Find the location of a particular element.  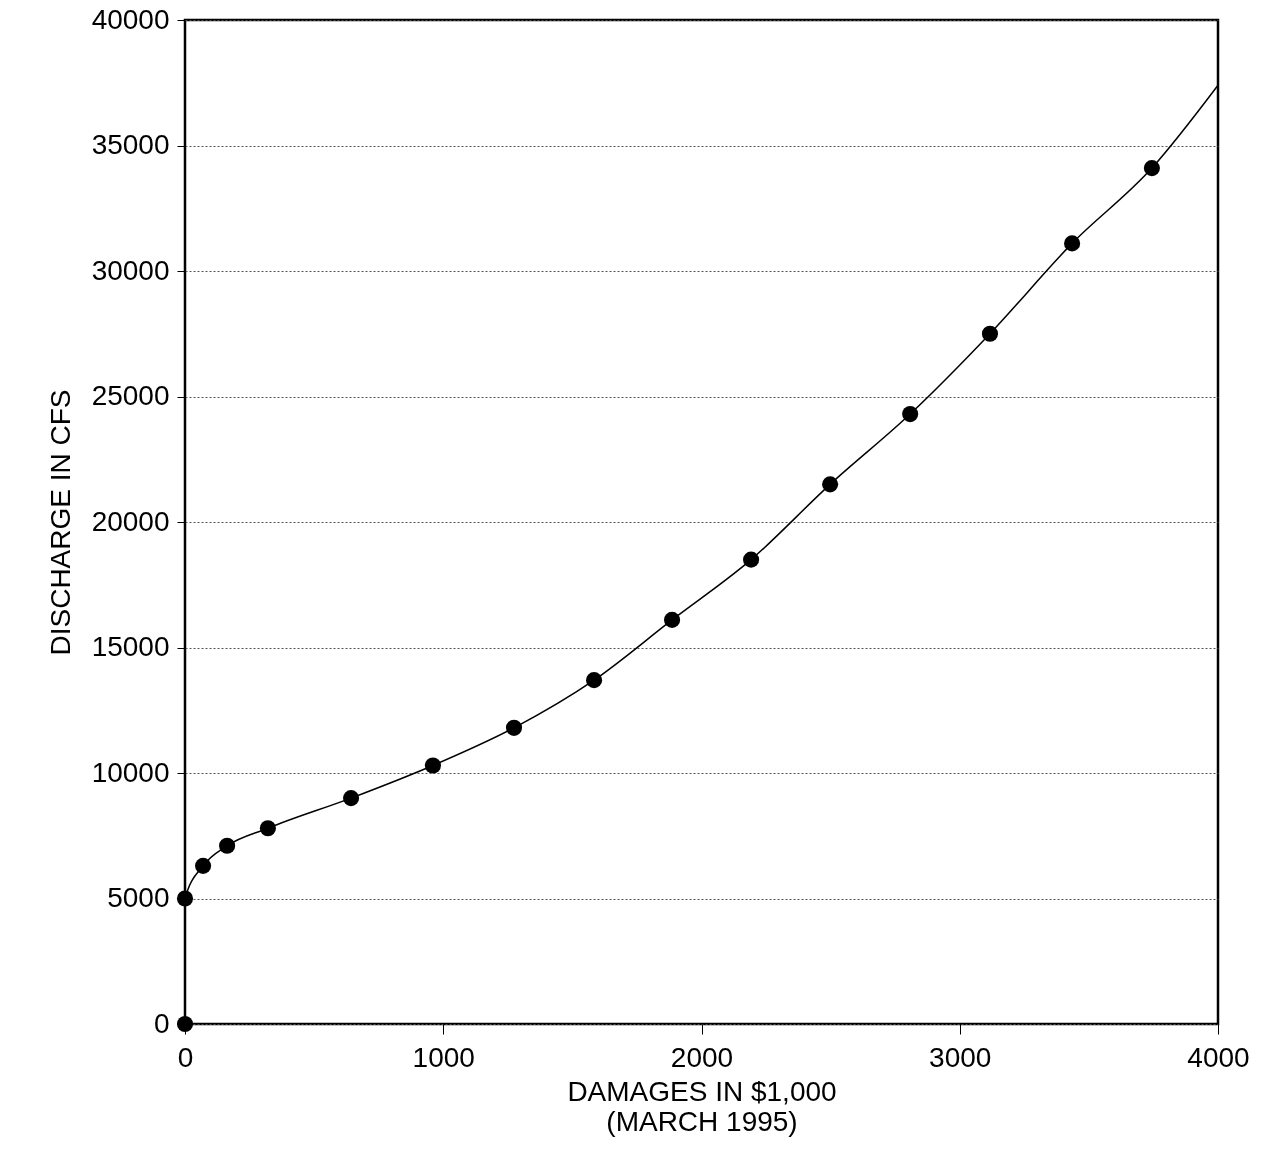

y-tick-label: 30000 is located at coordinates (130, 270).